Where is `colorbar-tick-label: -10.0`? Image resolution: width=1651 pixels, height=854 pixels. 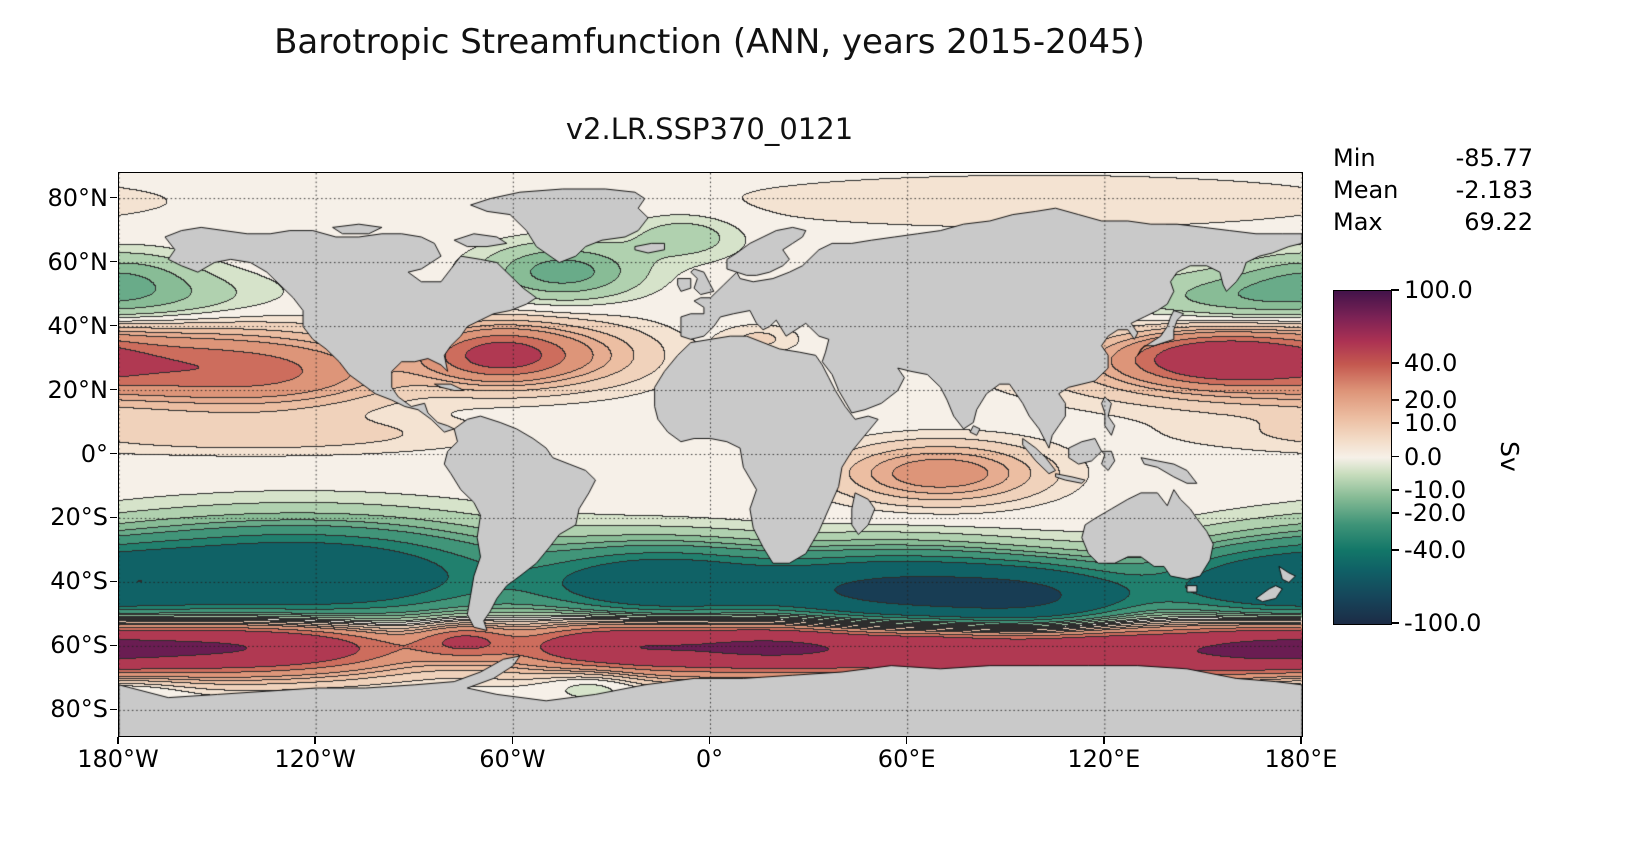 colorbar-tick-label: -10.0 is located at coordinates (1435, 489).